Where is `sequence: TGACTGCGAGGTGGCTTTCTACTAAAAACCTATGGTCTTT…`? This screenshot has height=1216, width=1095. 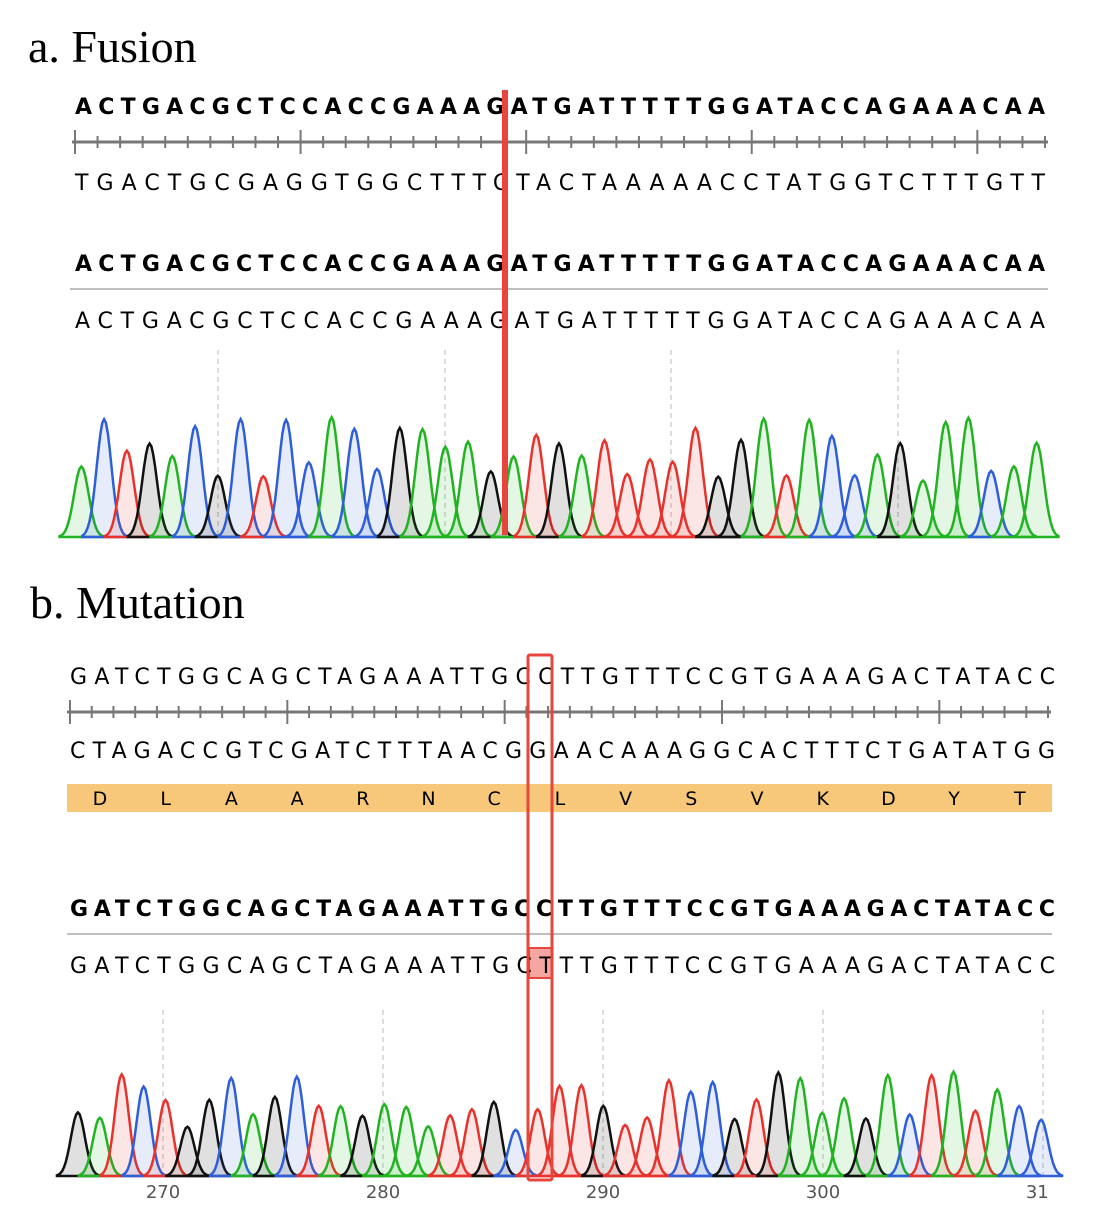
sequence: TGACTGCGAGGTGGCTTTCTACTAAAAACCTATGGTCTTT… is located at coordinates (560, 183).